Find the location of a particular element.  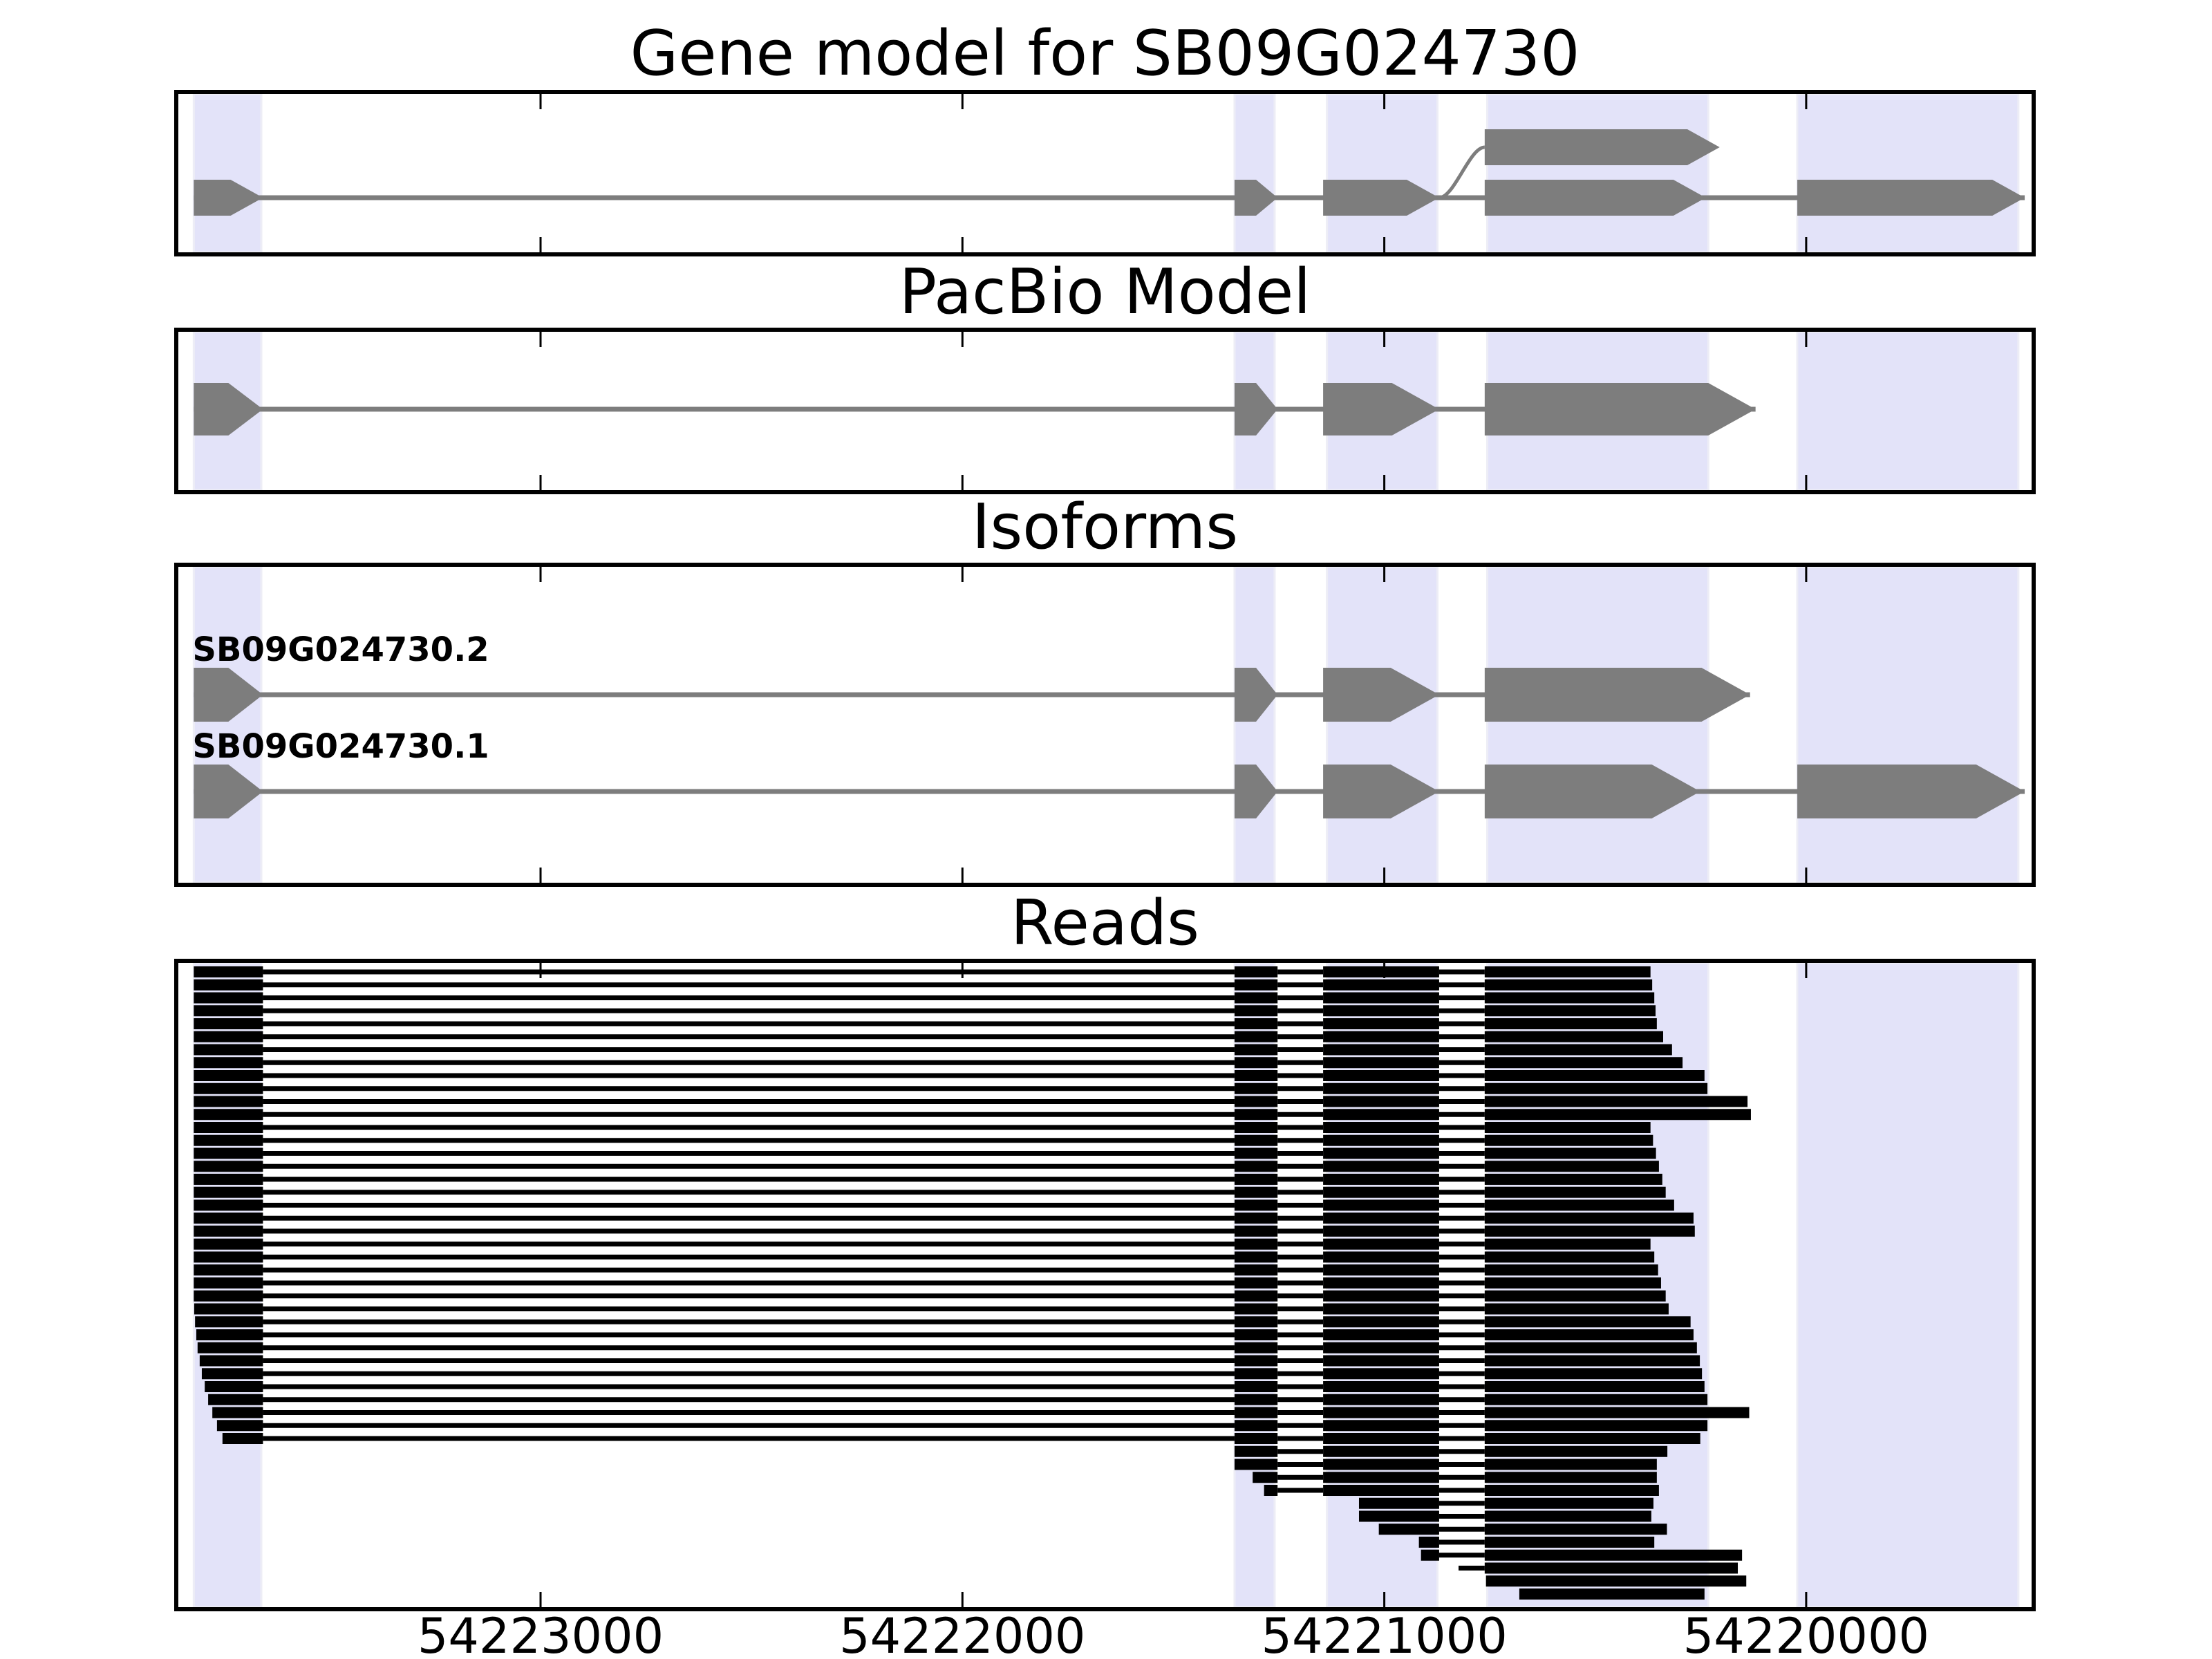

panel-title-reads: Reads is located at coordinates (1105, 923).